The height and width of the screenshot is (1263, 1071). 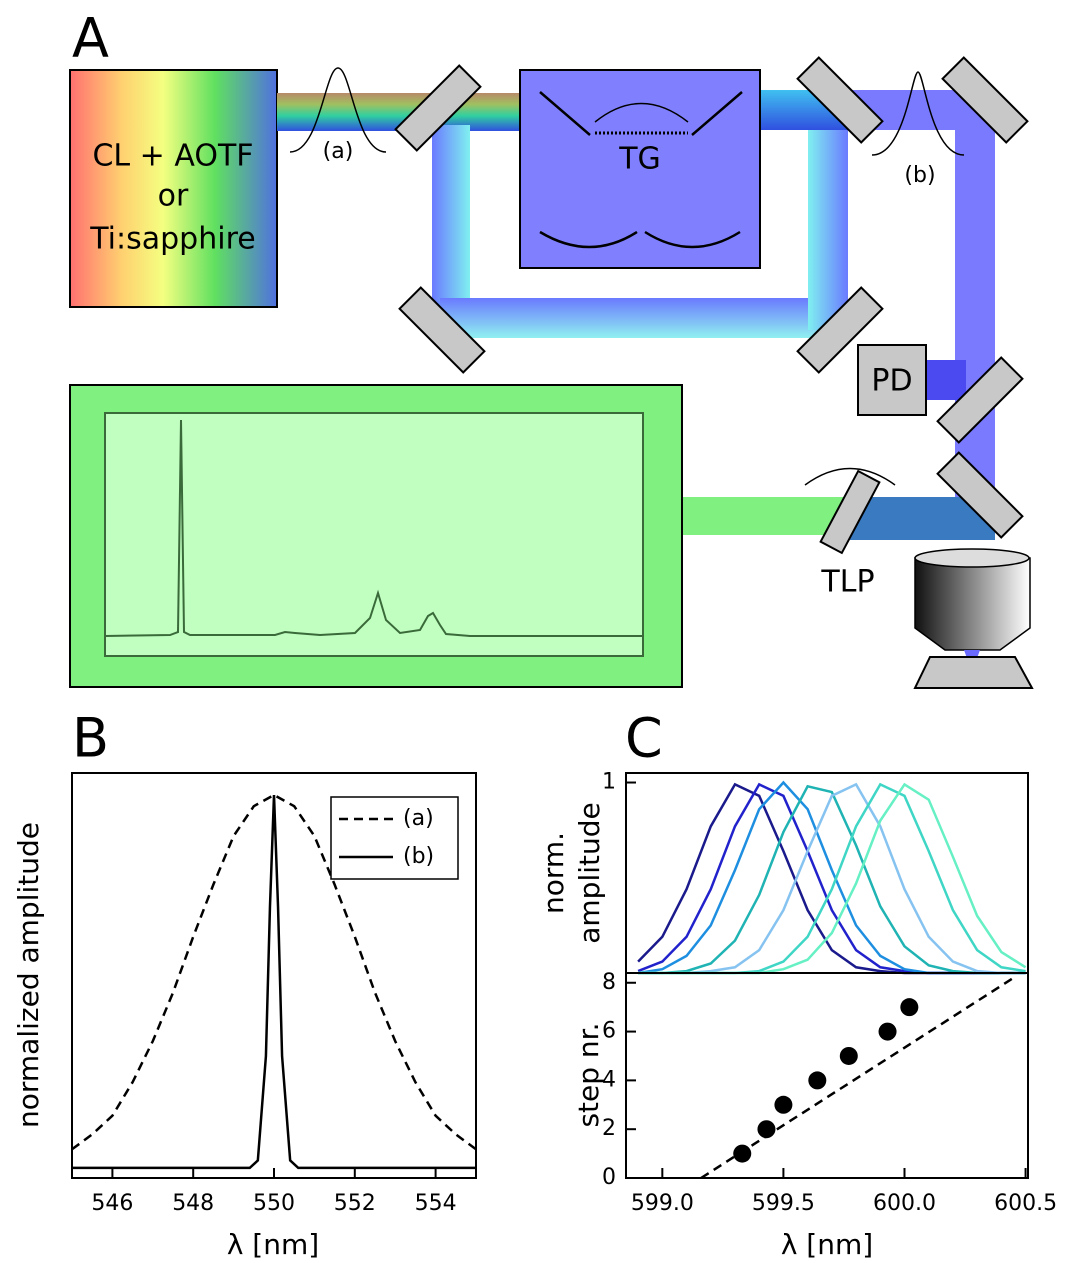 I want to click on screen-spectrum, so click(x=373, y=528).